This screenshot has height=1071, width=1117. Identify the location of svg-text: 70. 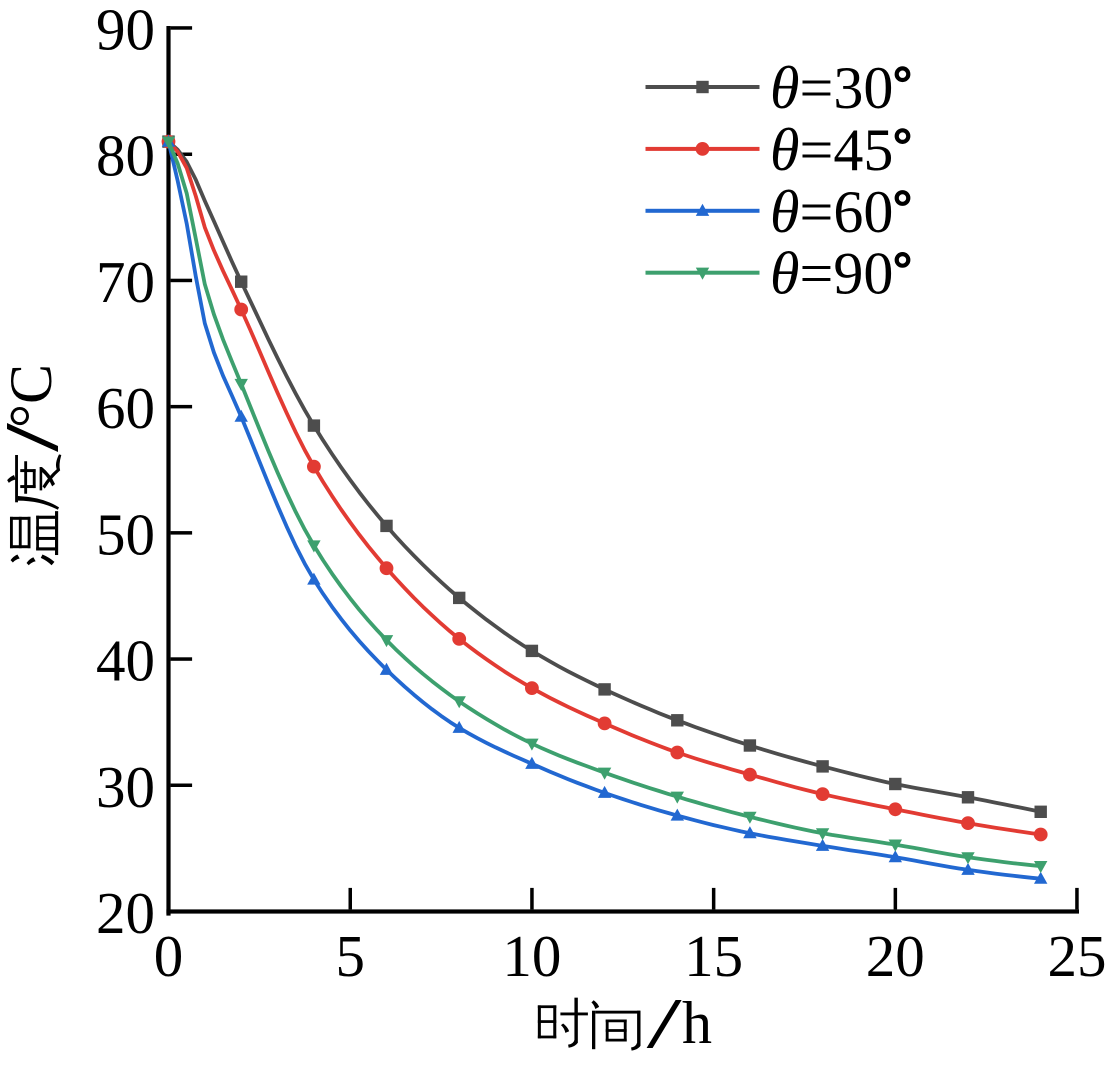
(125, 282).